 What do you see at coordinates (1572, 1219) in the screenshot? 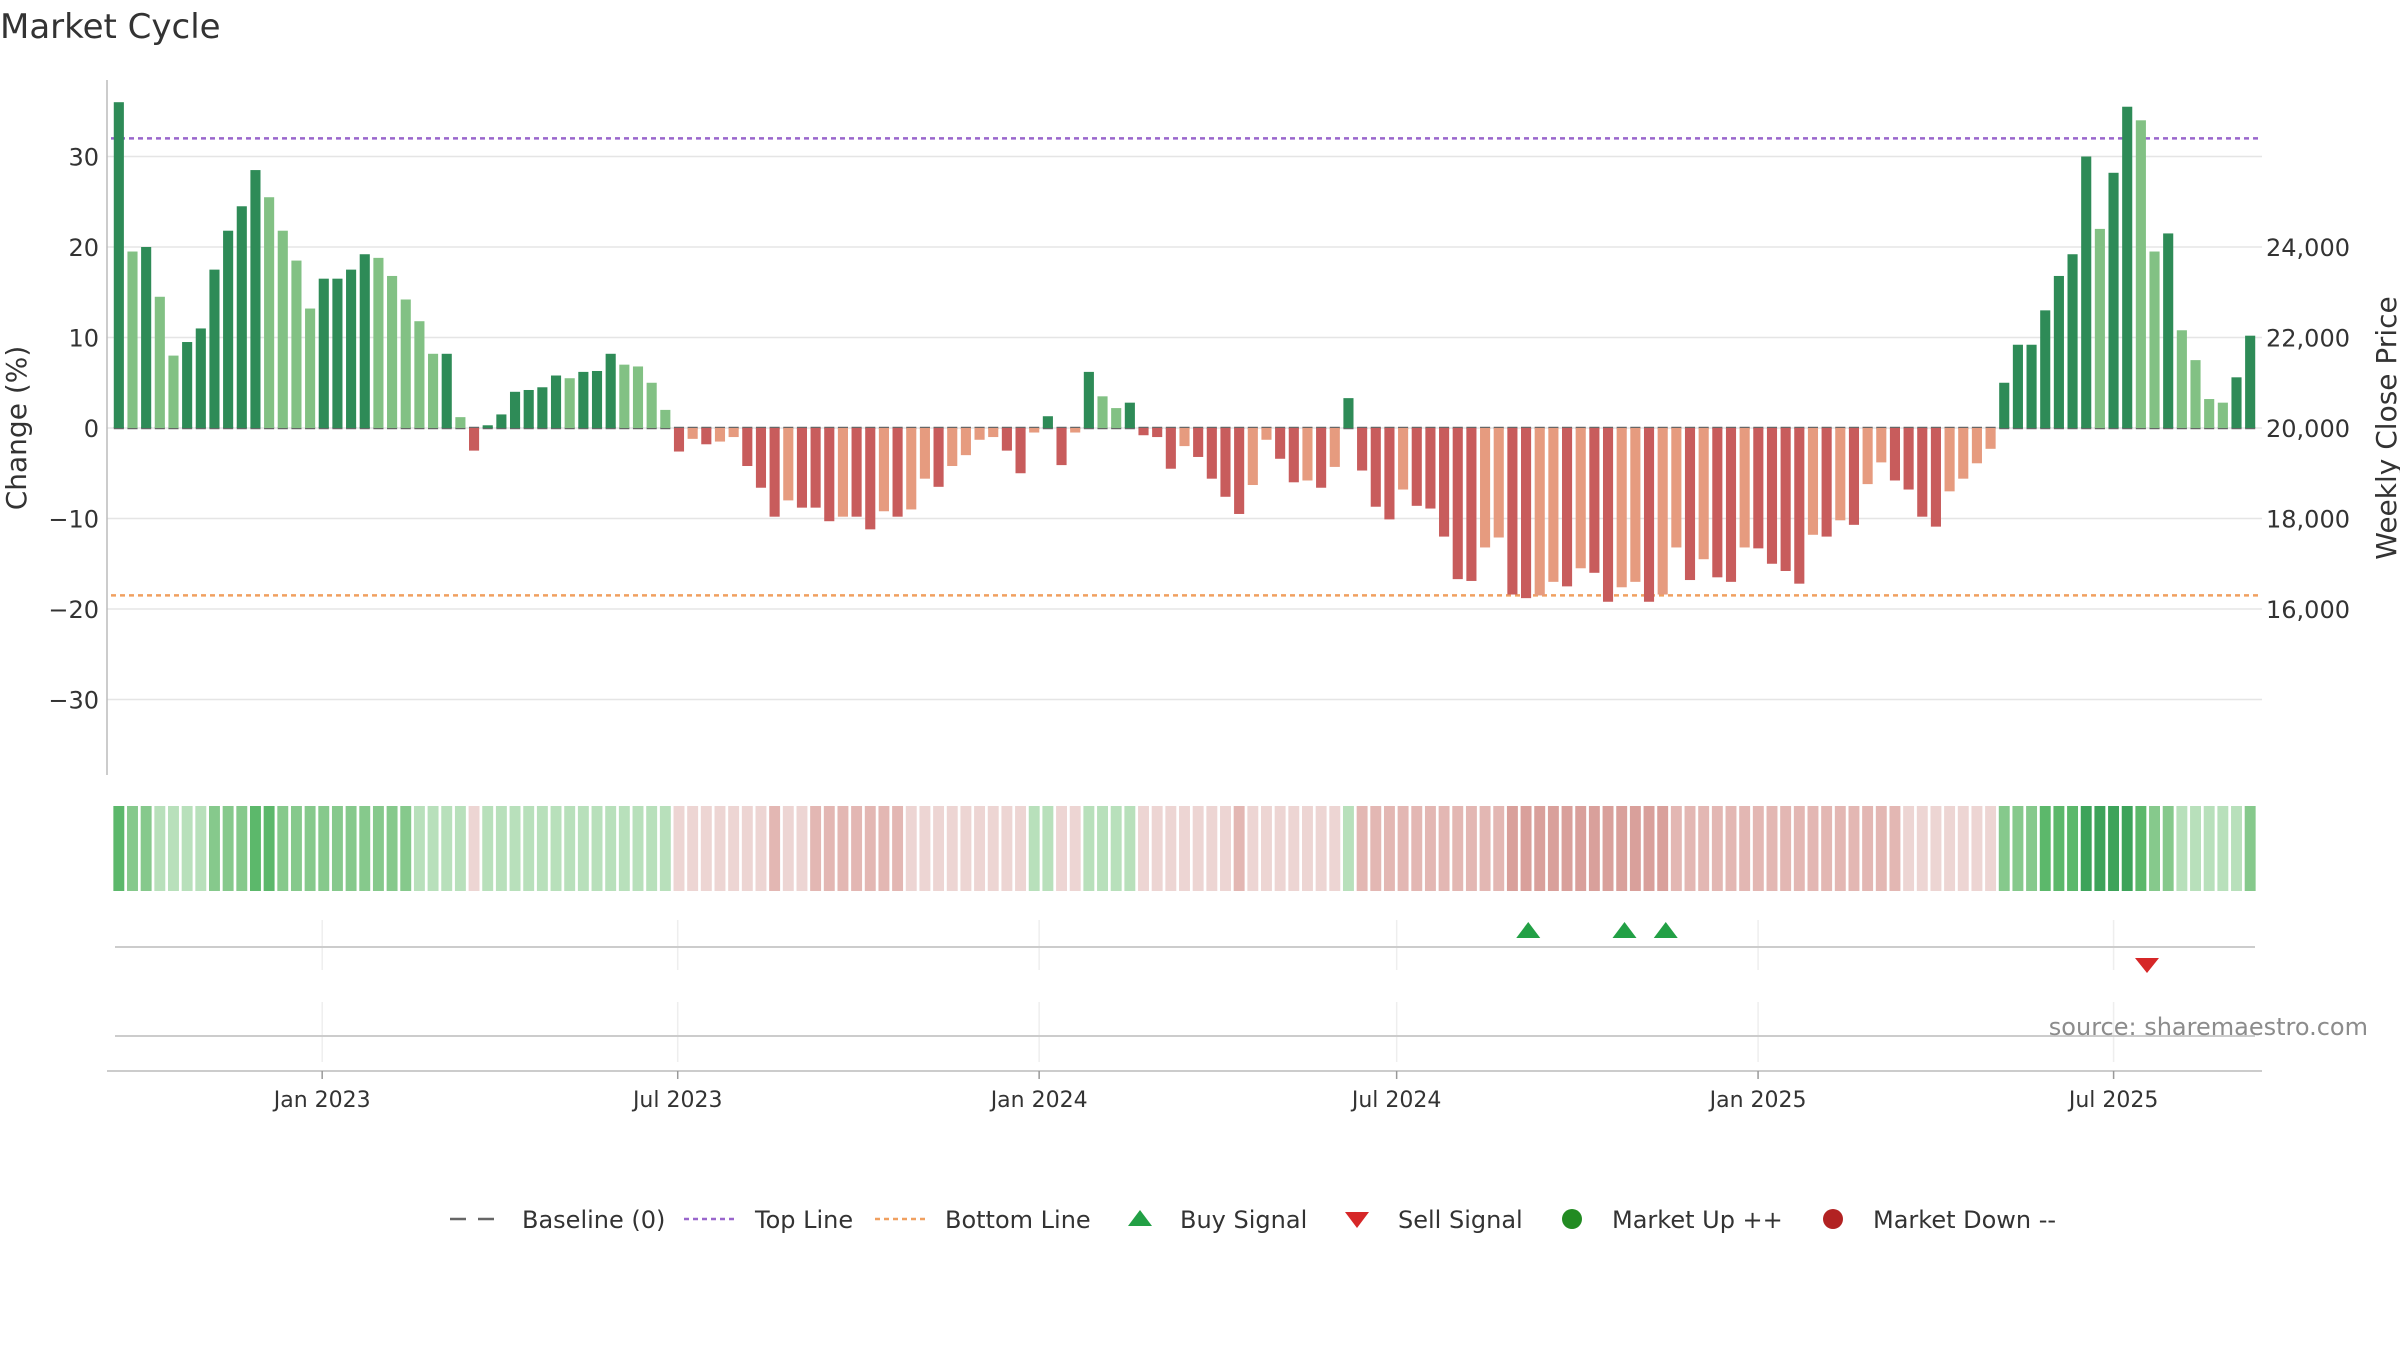
I see `legend-market-up-swatch` at bounding box center [1572, 1219].